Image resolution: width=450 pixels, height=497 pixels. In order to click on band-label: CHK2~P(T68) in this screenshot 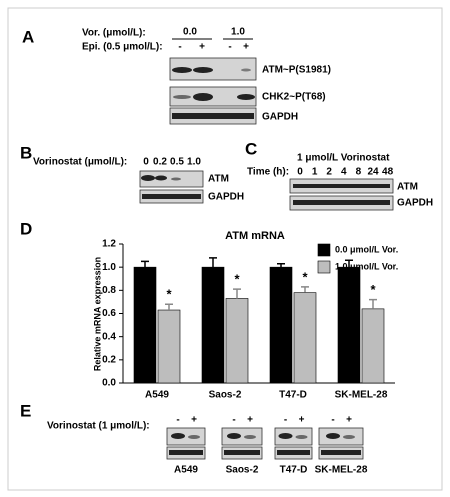, I will do `click(294, 97)`.